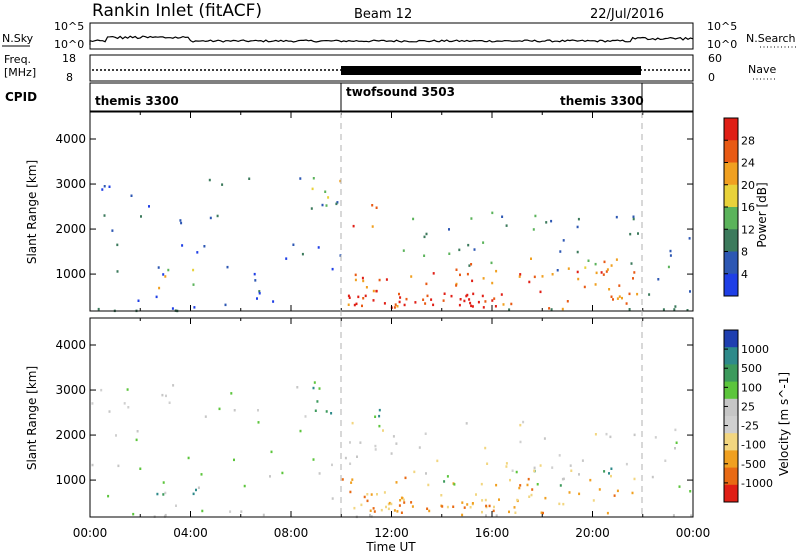 This screenshot has height=554, width=800. What do you see at coordinates (731, 416) in the screenshot?
I see `colorbar-frame` at bounding box center [731, 416].